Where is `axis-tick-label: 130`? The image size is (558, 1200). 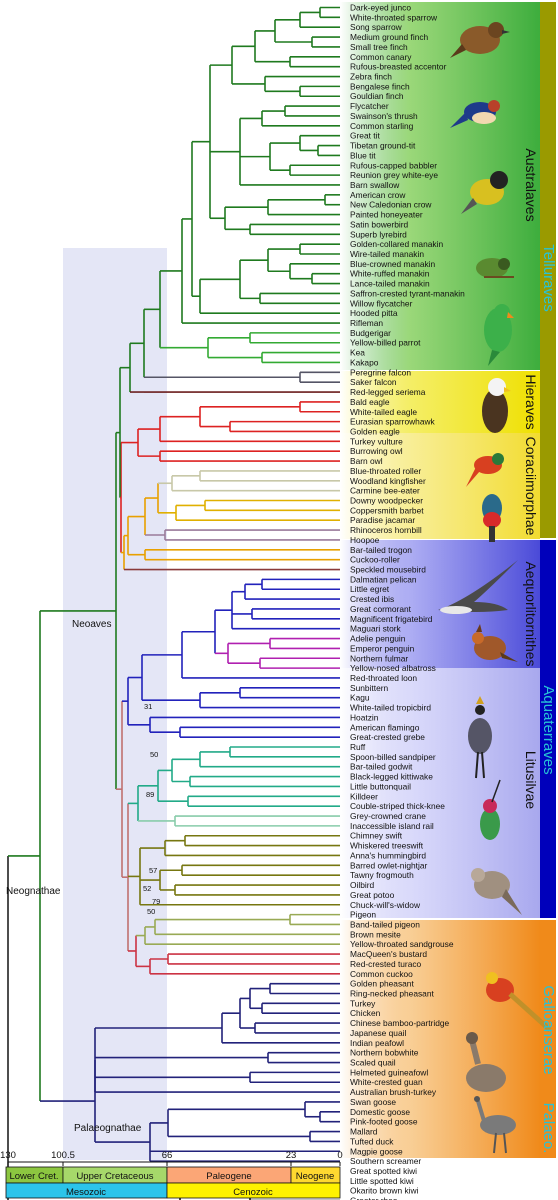 axis-tick-label: 130 is located at coordinates (8, 1155).